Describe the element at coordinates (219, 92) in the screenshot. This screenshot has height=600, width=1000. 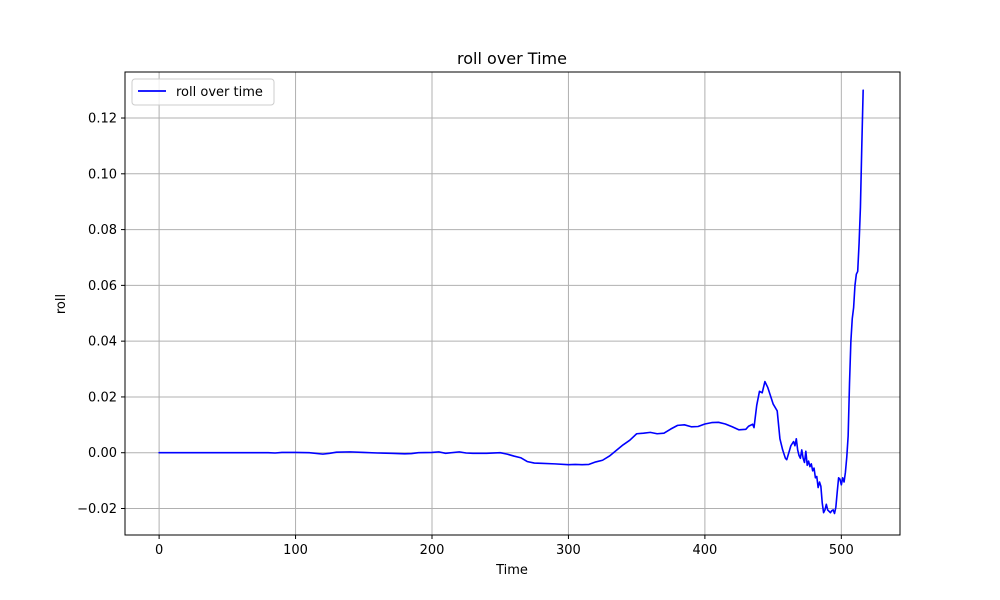
I see `legend-label-roll-over-time: roll over time` at that location.